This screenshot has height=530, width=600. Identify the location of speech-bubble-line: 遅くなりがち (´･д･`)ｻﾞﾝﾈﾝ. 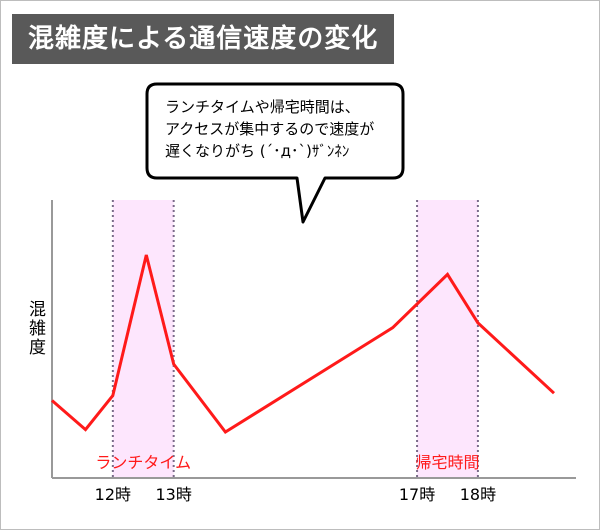
(257, 151).